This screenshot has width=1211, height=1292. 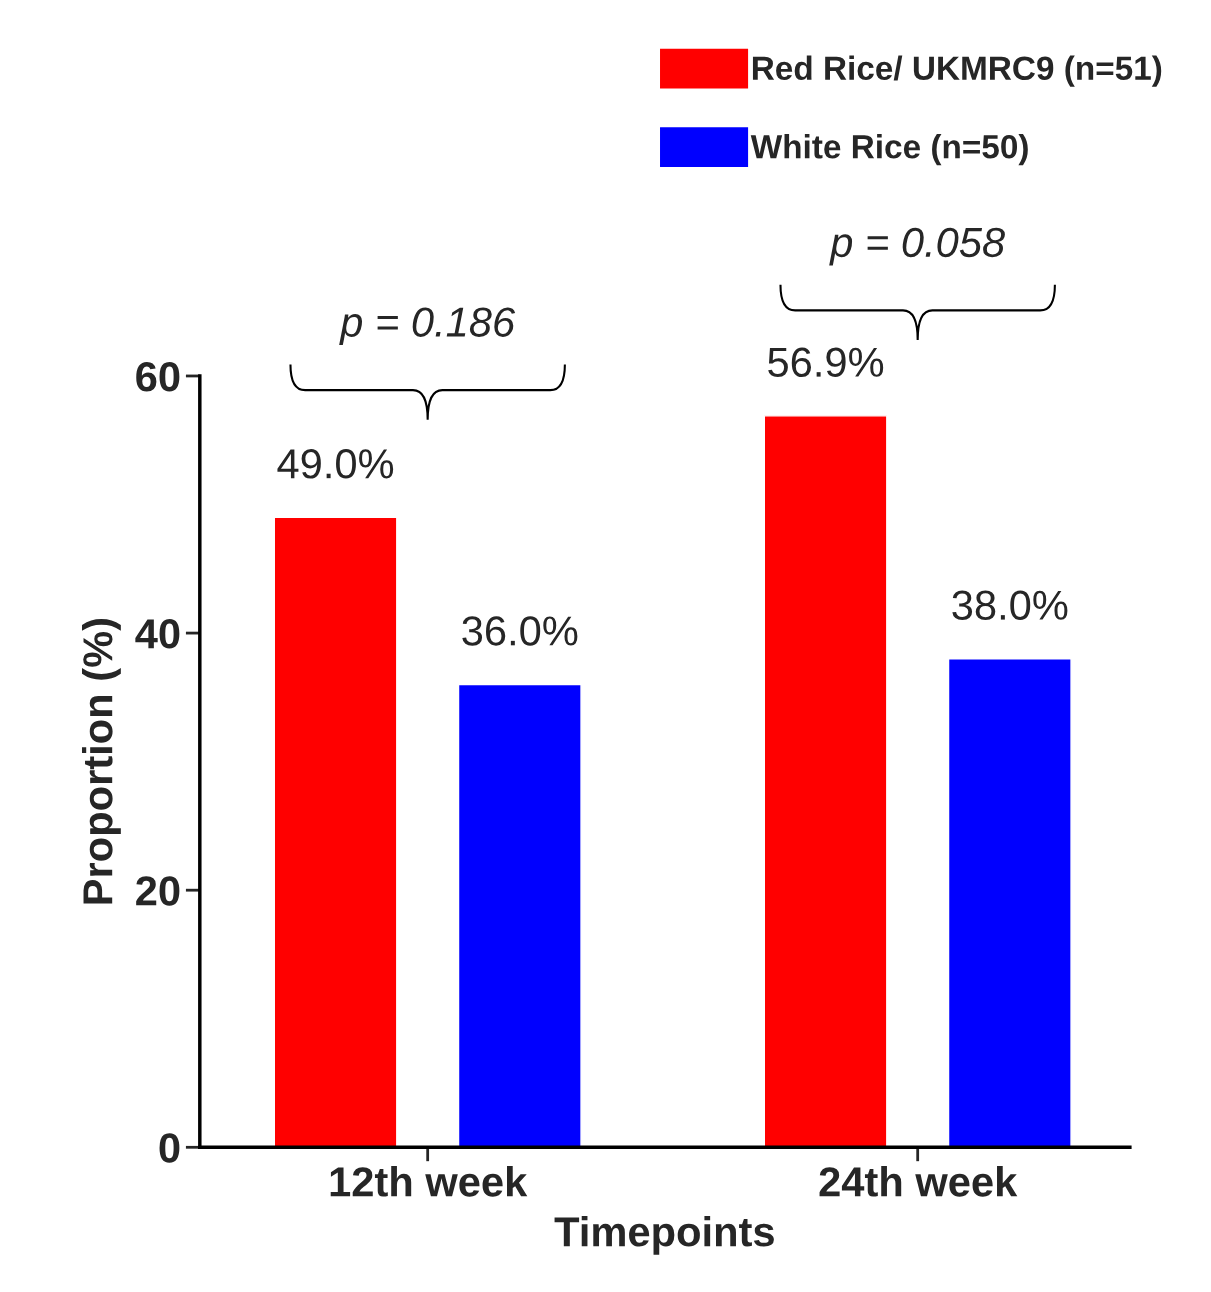 I want to click on x-tick-label: 24th week, so click(x=918, y=1181).